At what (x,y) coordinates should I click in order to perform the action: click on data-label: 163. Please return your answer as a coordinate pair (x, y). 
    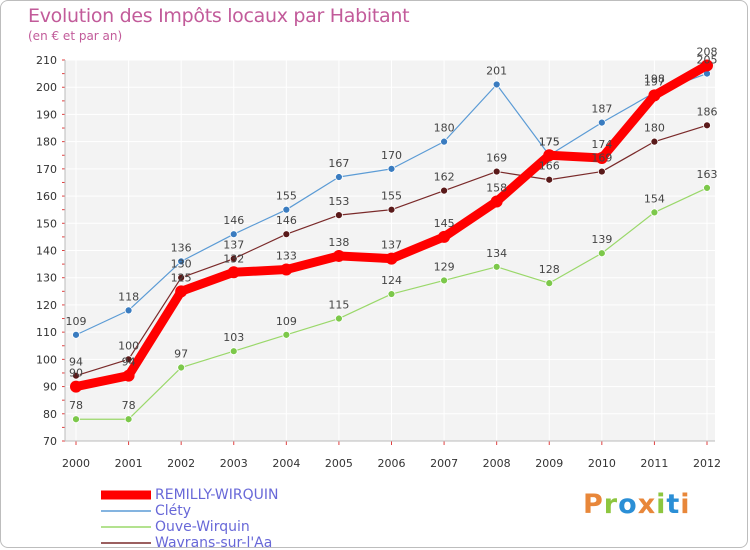
    Looking at the image, I should click on (707, 174).